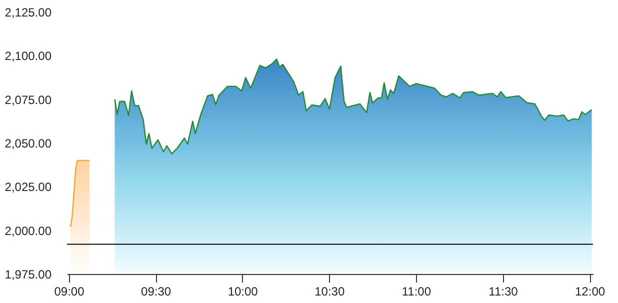 This screenshot has width=618, height=303. Describe the element at coordinates (329, 291) in the screenshot. I see `x-tick-label: 10:30` at that location.